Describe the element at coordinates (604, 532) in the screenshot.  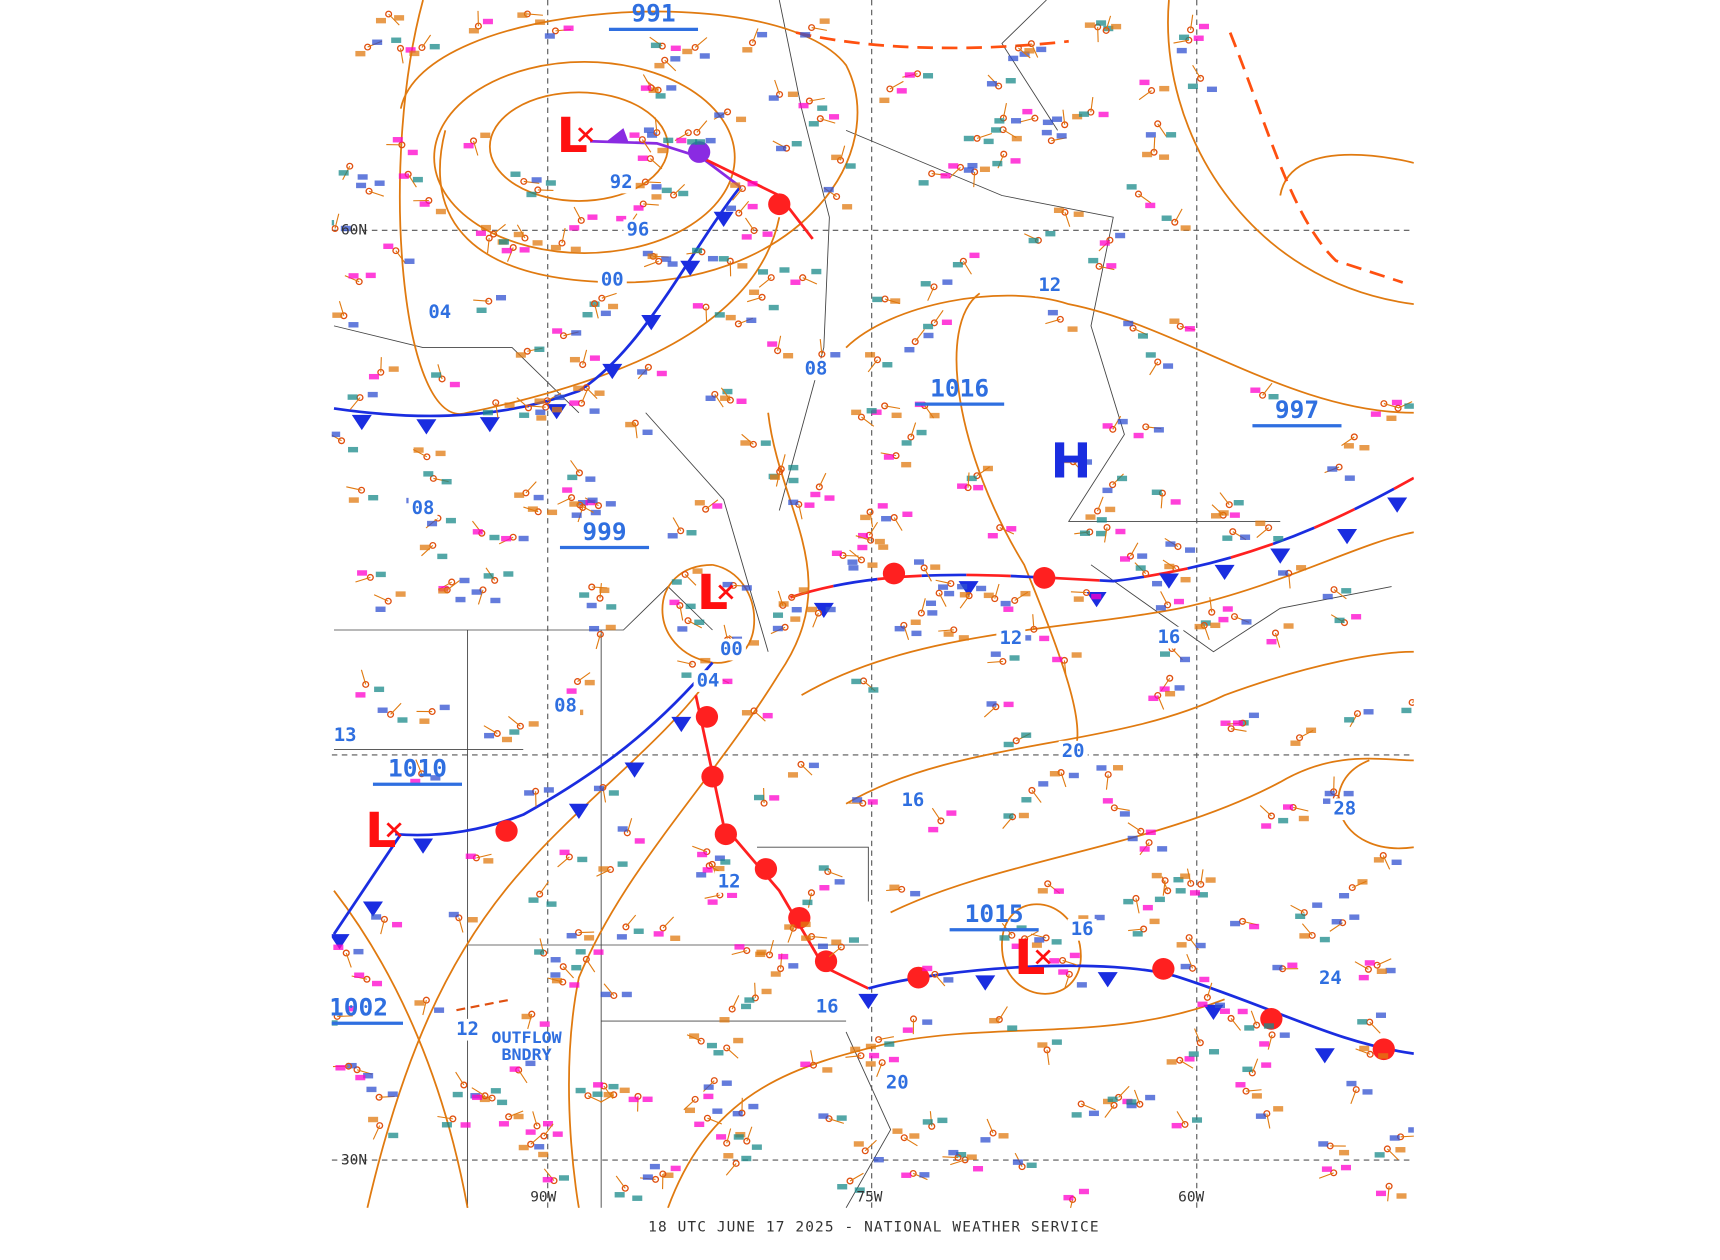
I see `pressure-label: 999` at that location.